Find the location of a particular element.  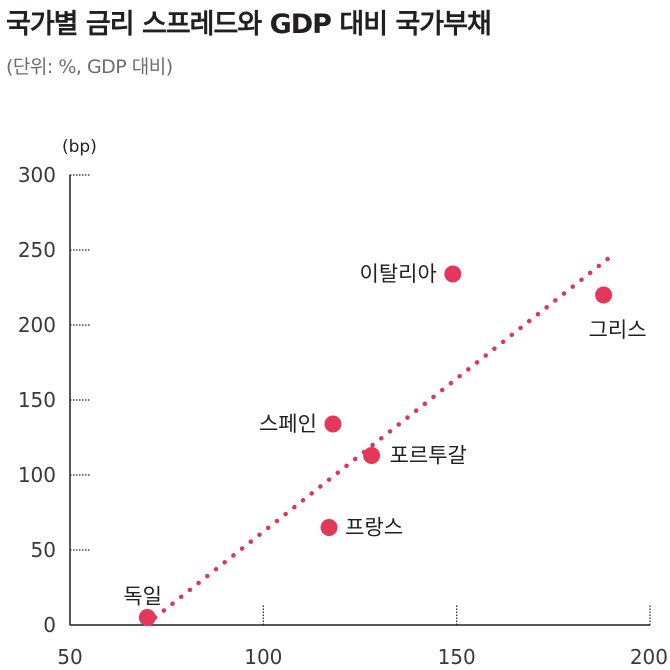

x-tick-label: 200 is located at coordinates (649, 657).